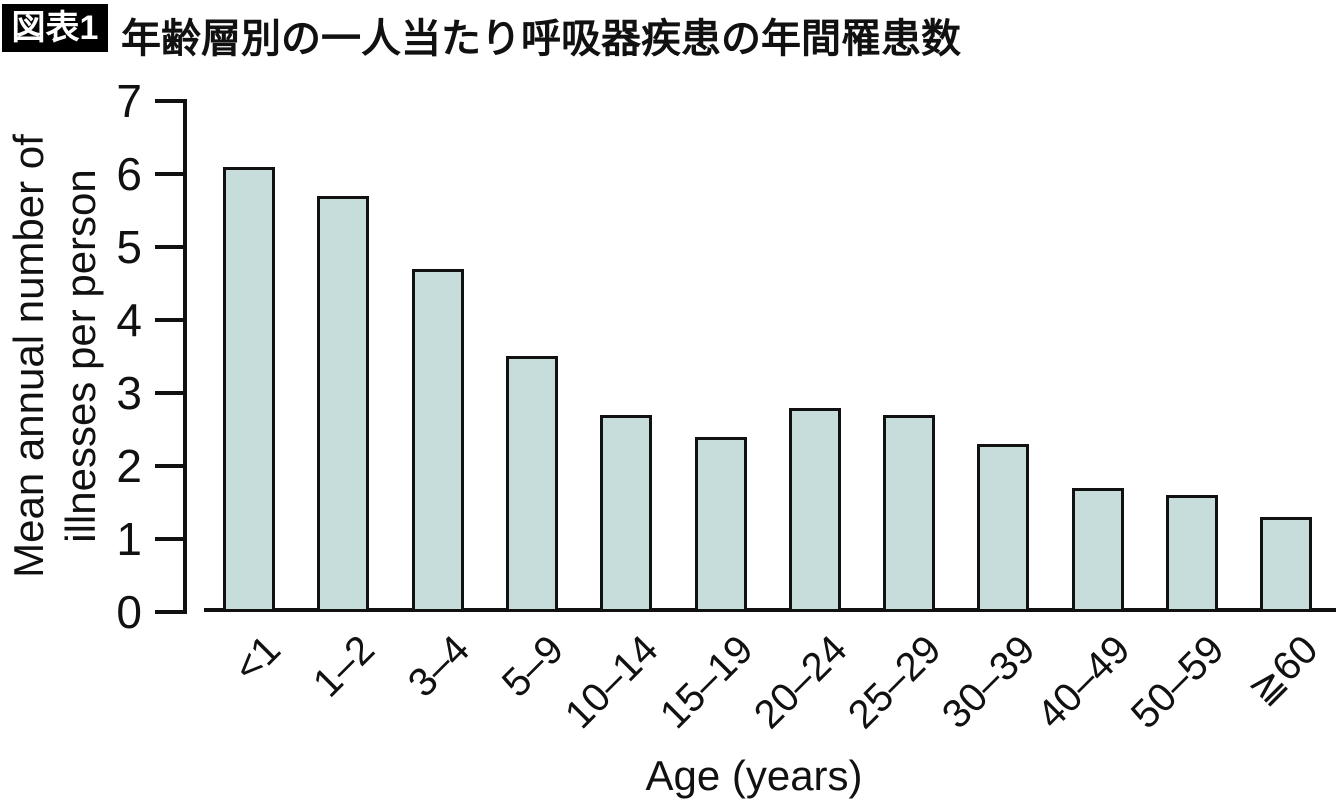 The height and width of the screenshot is (807, 1340). What do you see at coordinates (706, 682) in the screenshot?
I see `x-tick-label-15–19: 15–19` at bounding box center [706, 682].